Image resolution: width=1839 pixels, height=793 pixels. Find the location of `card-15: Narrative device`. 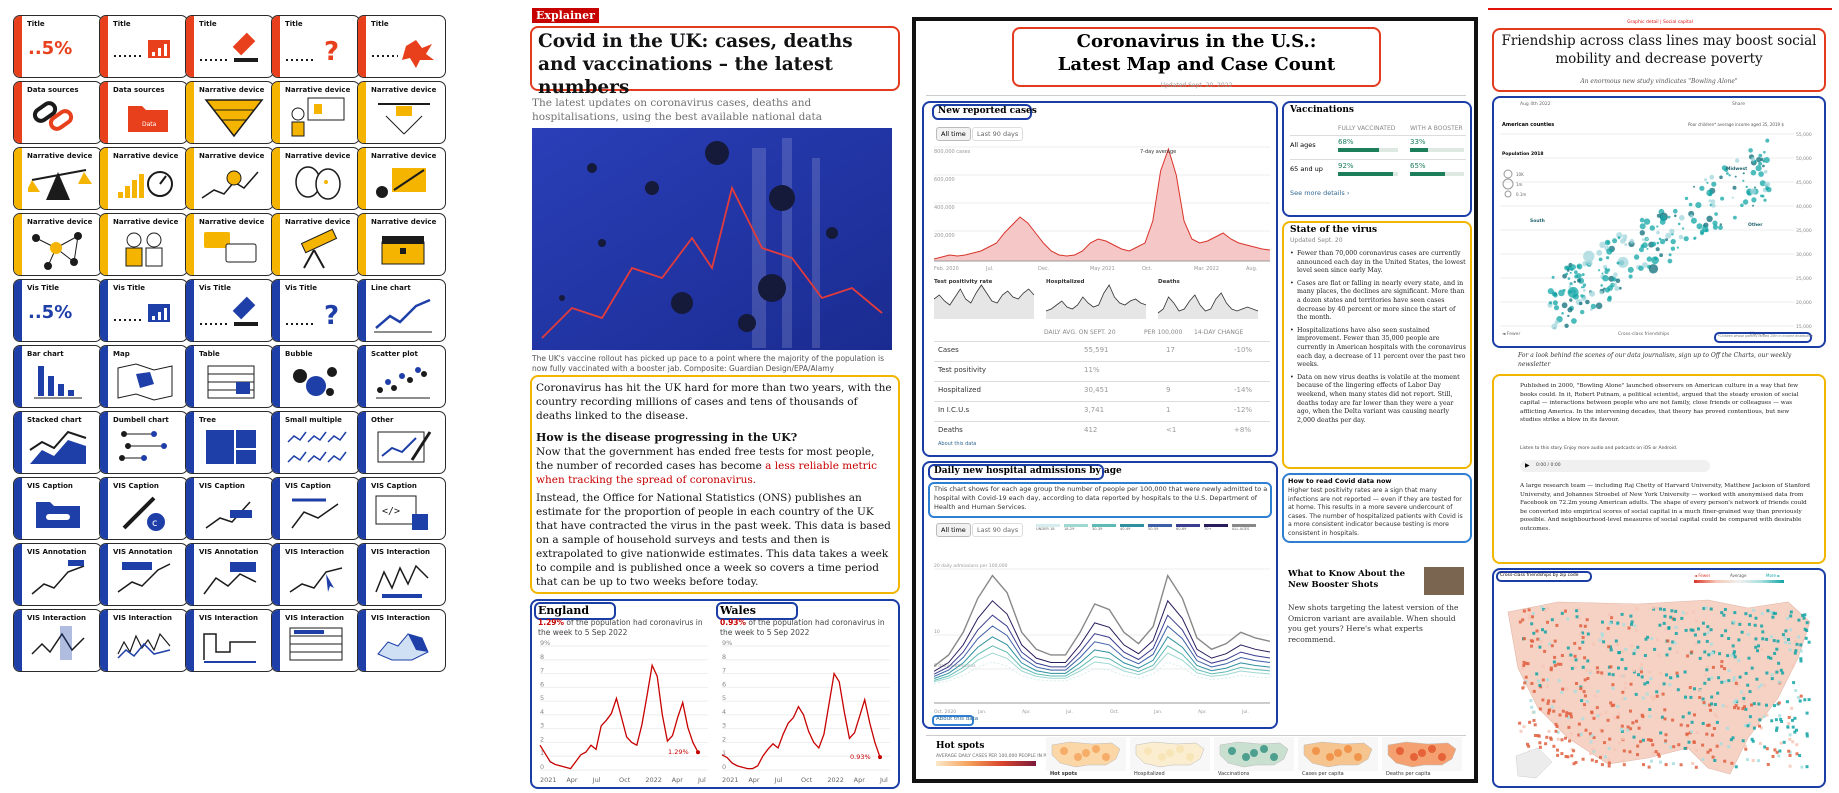

card-15: Narrative device is located at coordinates (401, 178).